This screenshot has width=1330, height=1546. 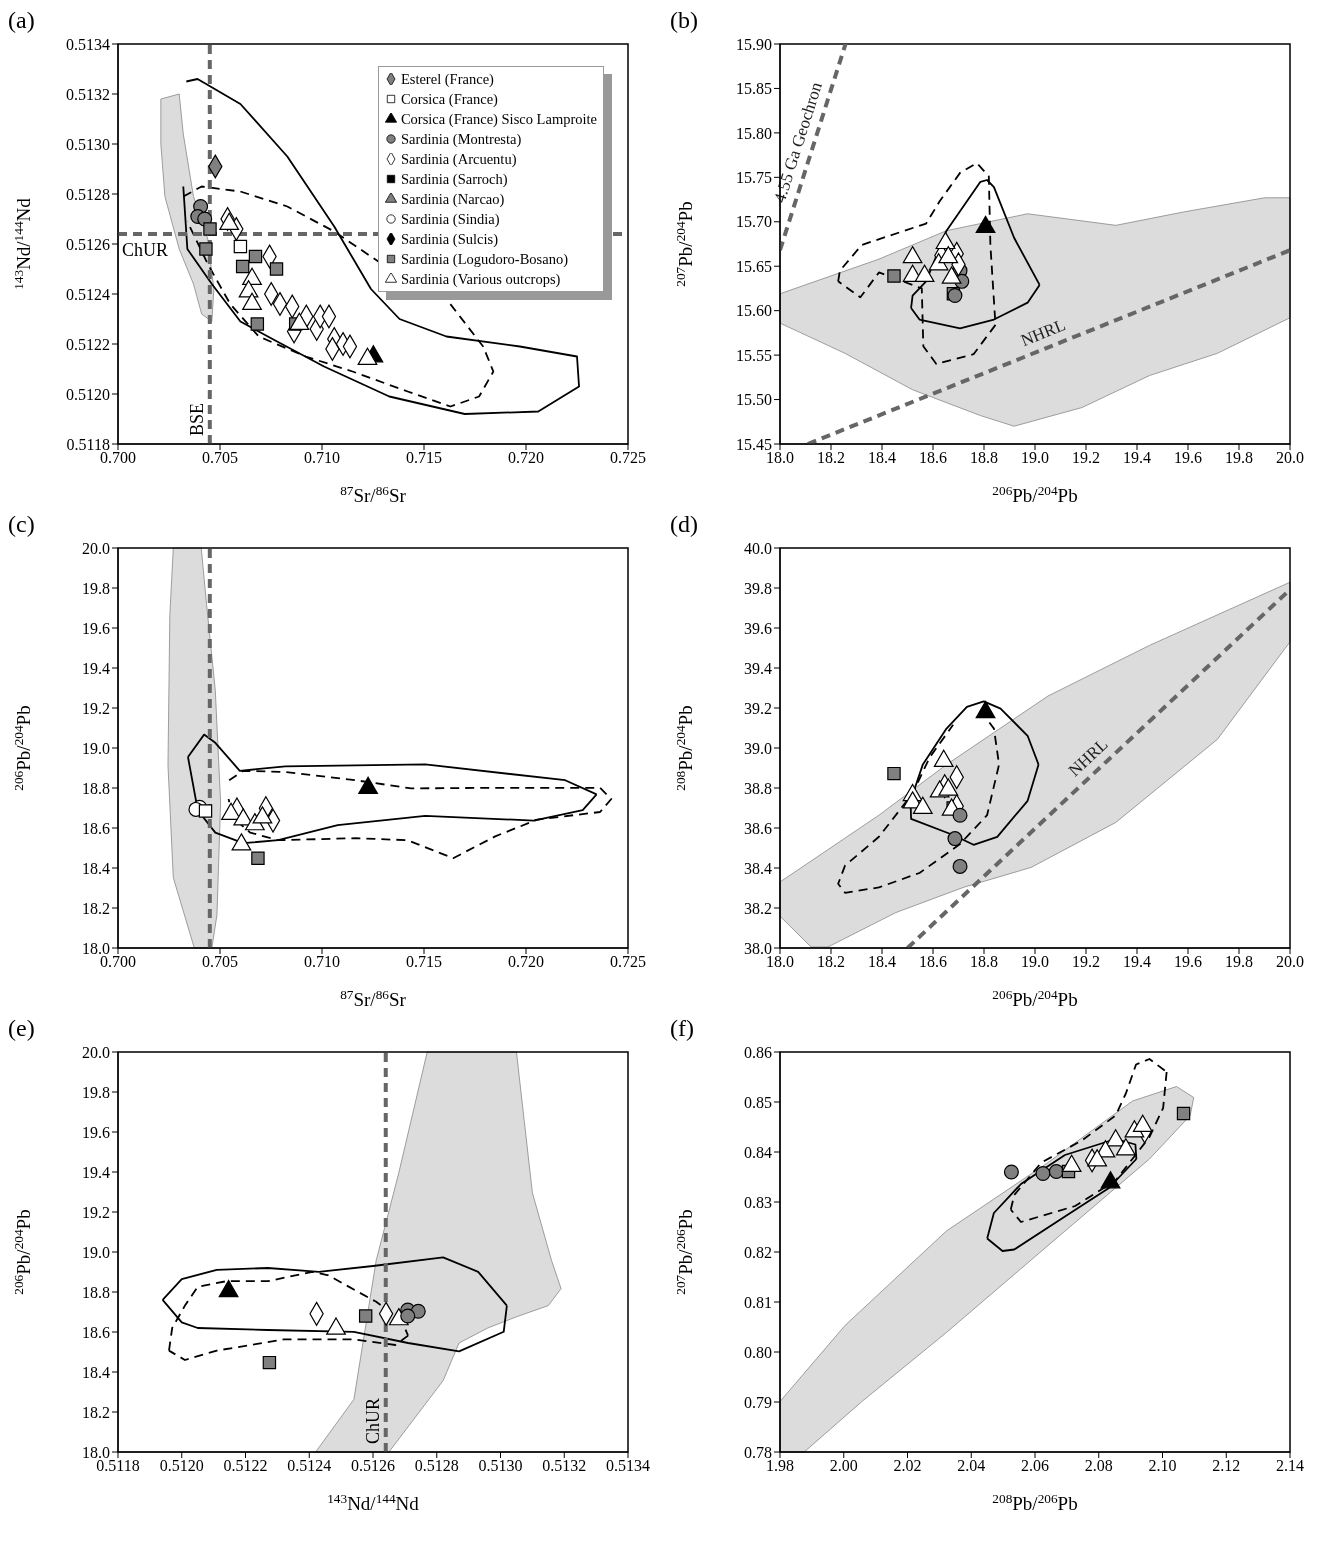 What do you see at coordinates (758, 1152) in the screenshot?
I see `y-tick-label: 0.84` at bounding box center [758, 1152].